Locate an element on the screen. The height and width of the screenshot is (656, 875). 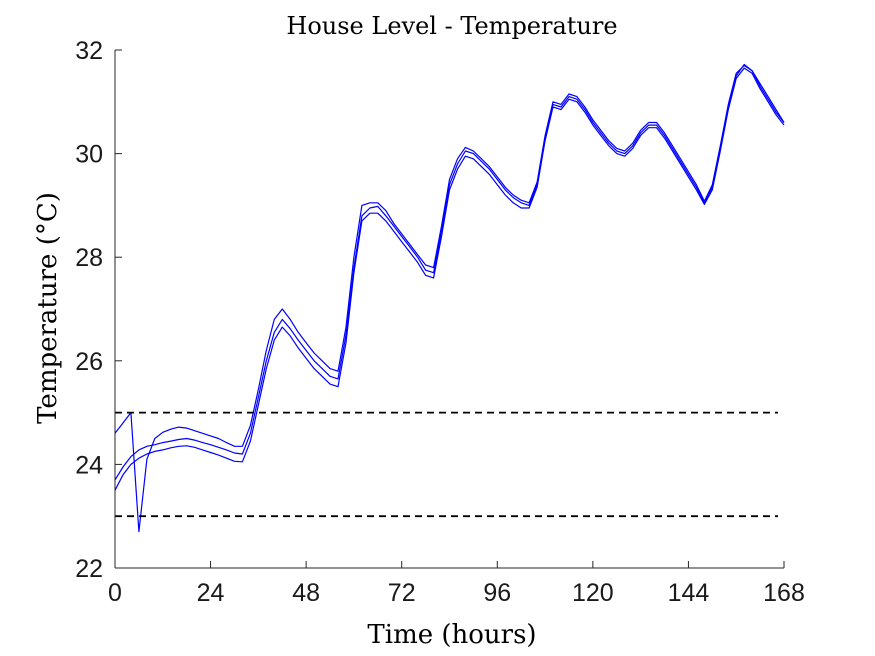
x-tick-label: 72 is located at coordinates (402, 593).